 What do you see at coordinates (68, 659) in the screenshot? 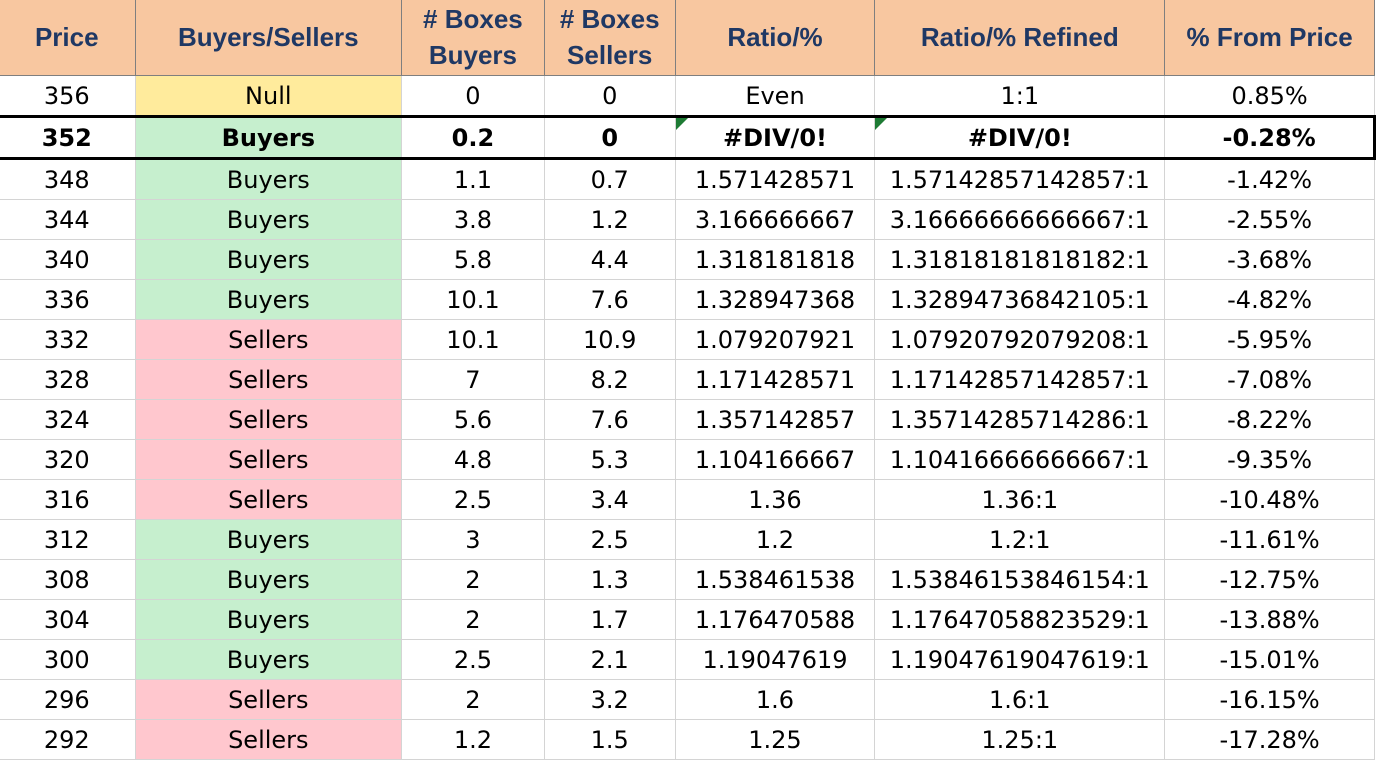
I see `cell-price: 300` at bounding box center [68, 659].